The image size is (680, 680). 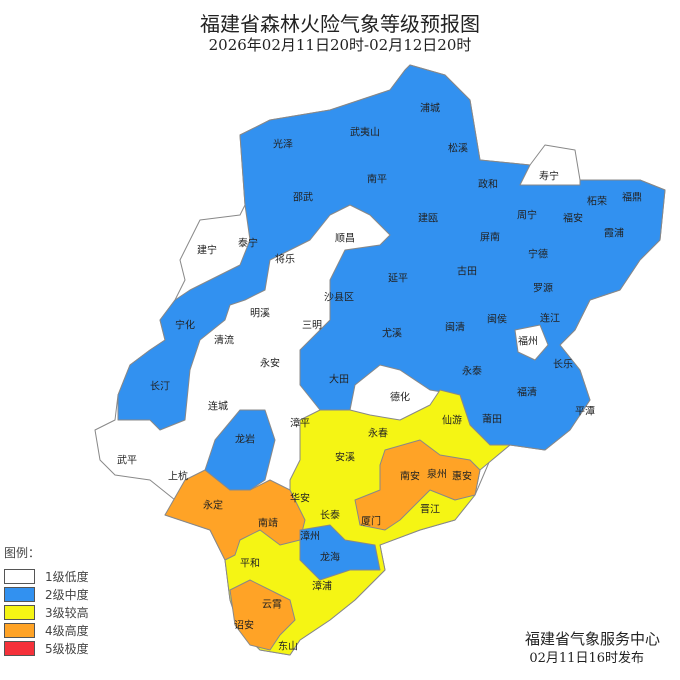 What do you see at coordinates (303, 198) in the screenshot?
I see `county-label: 邵武` at bounding box center [303, 198].